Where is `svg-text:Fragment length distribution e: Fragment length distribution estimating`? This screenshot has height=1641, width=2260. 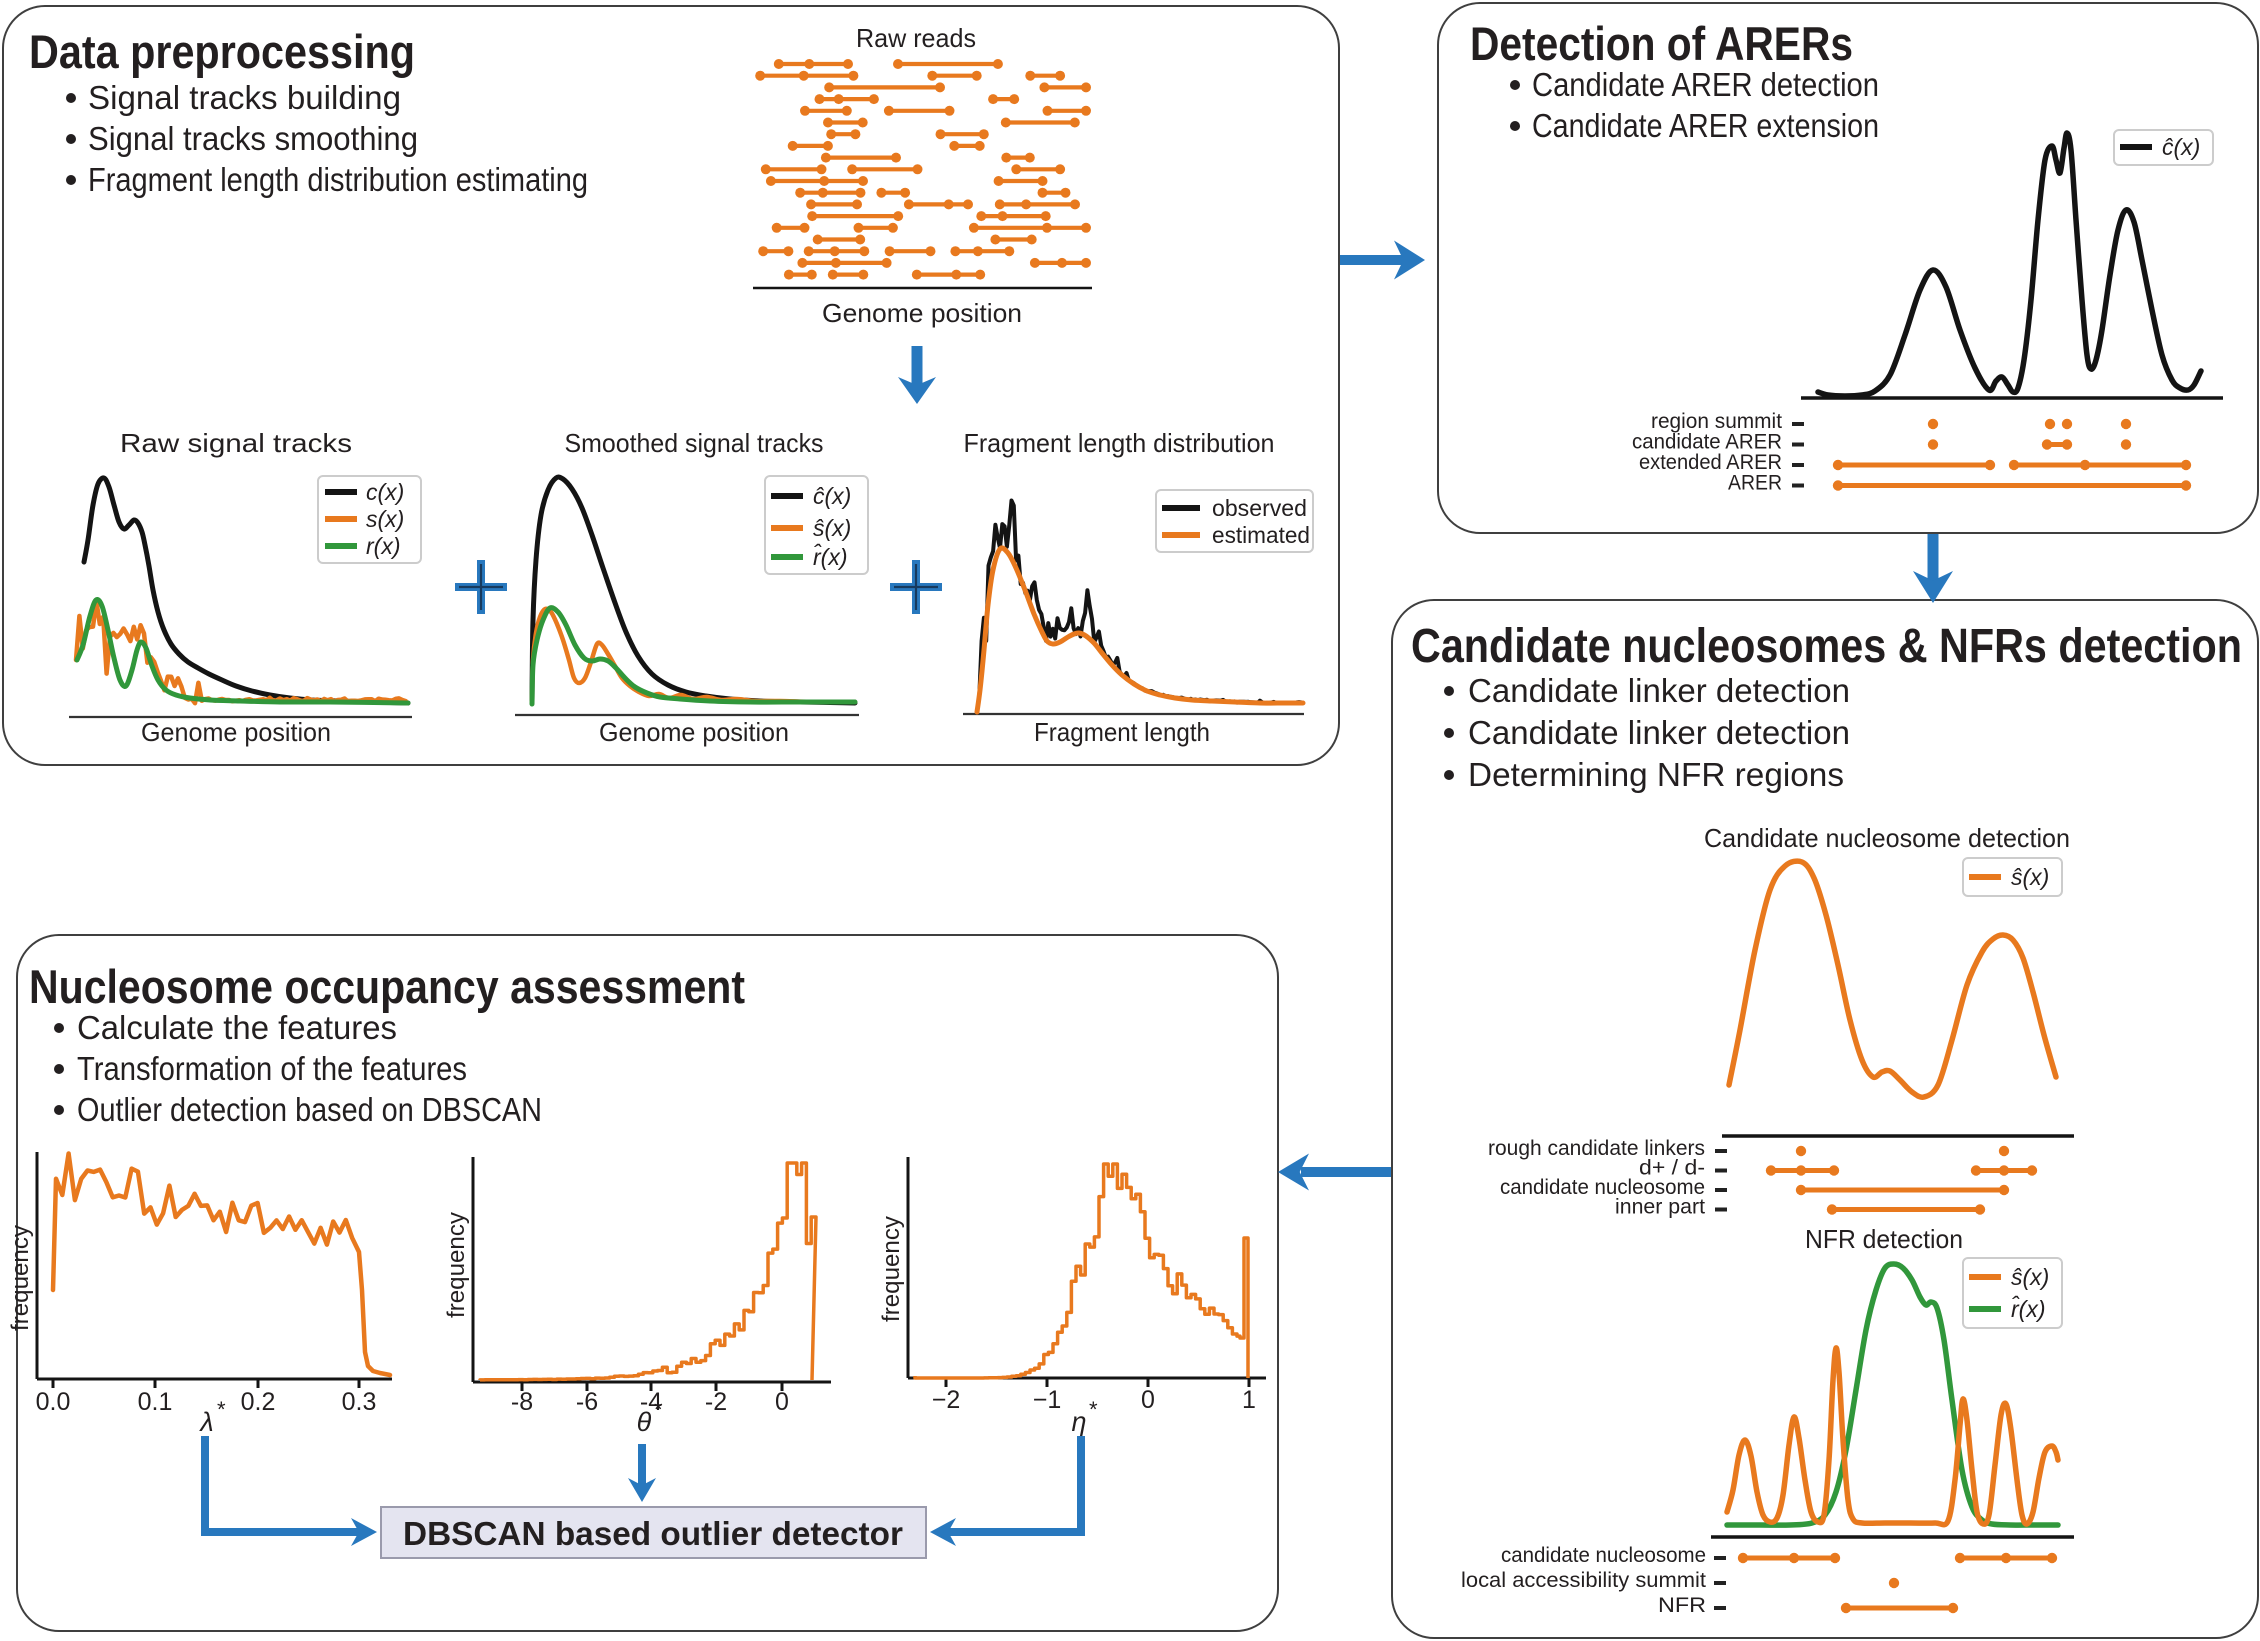 svg-text:Fragment length distribution e: Fragment length distribution estimating is located at coordinates (338, 179).